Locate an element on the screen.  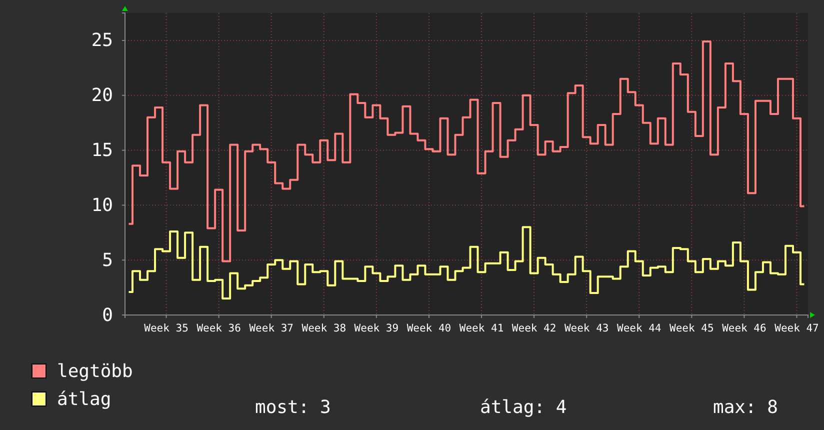
x-tick-label: Week 46 is located at coordinates (744, 328).